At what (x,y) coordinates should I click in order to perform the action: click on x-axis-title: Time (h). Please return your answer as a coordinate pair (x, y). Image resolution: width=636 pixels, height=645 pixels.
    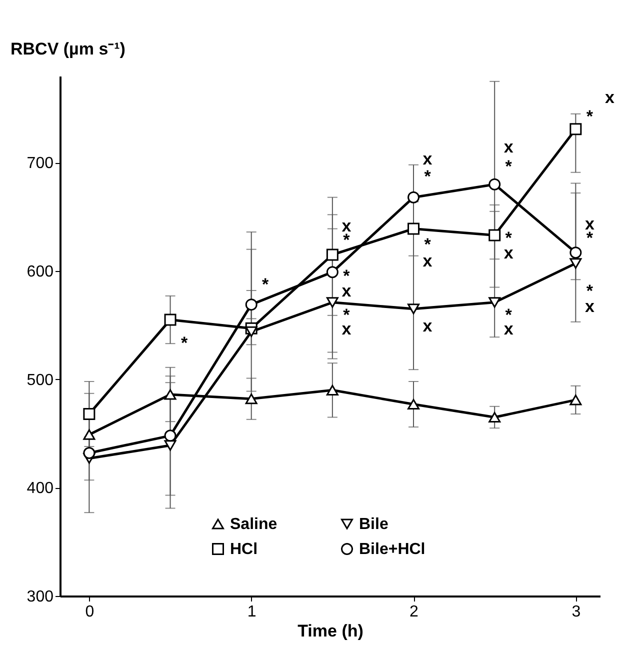
    Looking at the image, I should click on (331, 631).